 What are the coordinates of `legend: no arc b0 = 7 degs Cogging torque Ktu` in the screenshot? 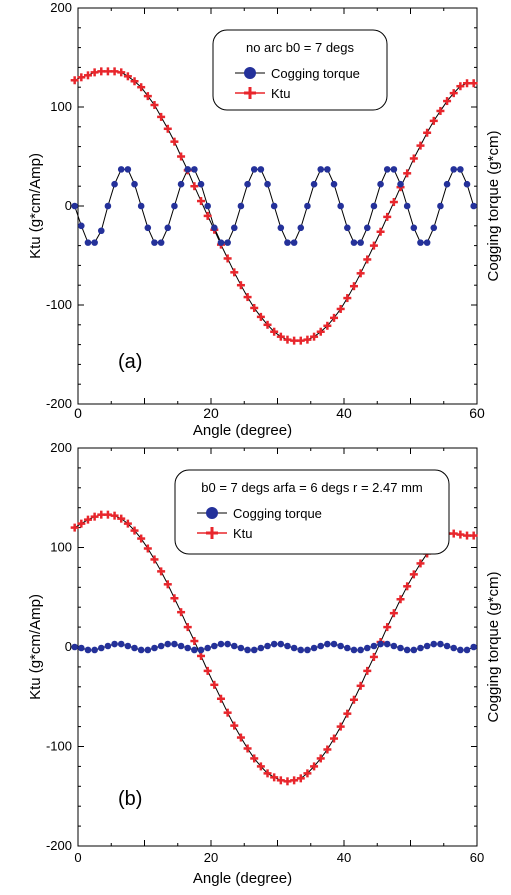 It's located at (300, 70).